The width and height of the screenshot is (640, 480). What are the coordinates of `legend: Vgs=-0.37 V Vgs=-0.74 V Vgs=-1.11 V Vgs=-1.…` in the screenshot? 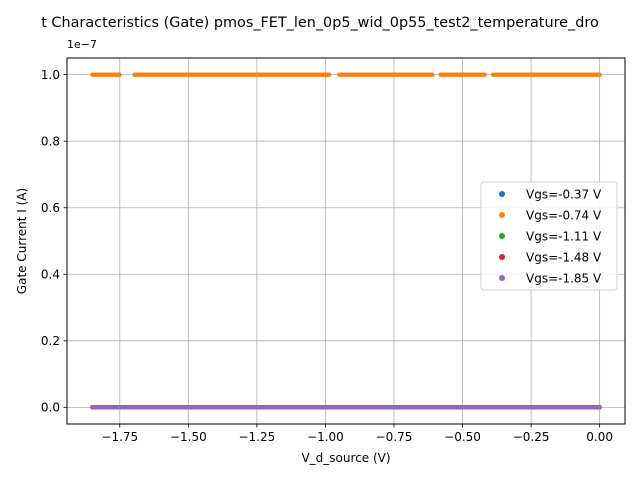 It's located at (549, 236).